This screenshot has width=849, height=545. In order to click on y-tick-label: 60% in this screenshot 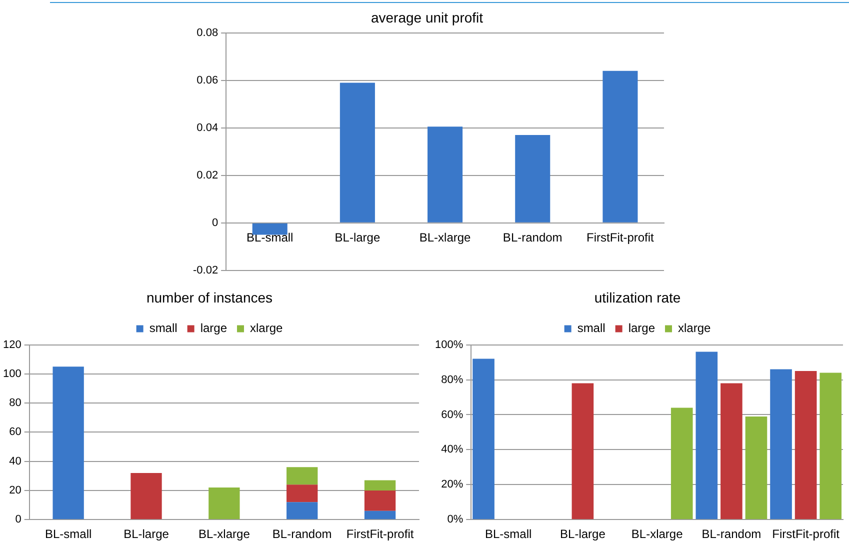, I will do `click(452, 414)`.